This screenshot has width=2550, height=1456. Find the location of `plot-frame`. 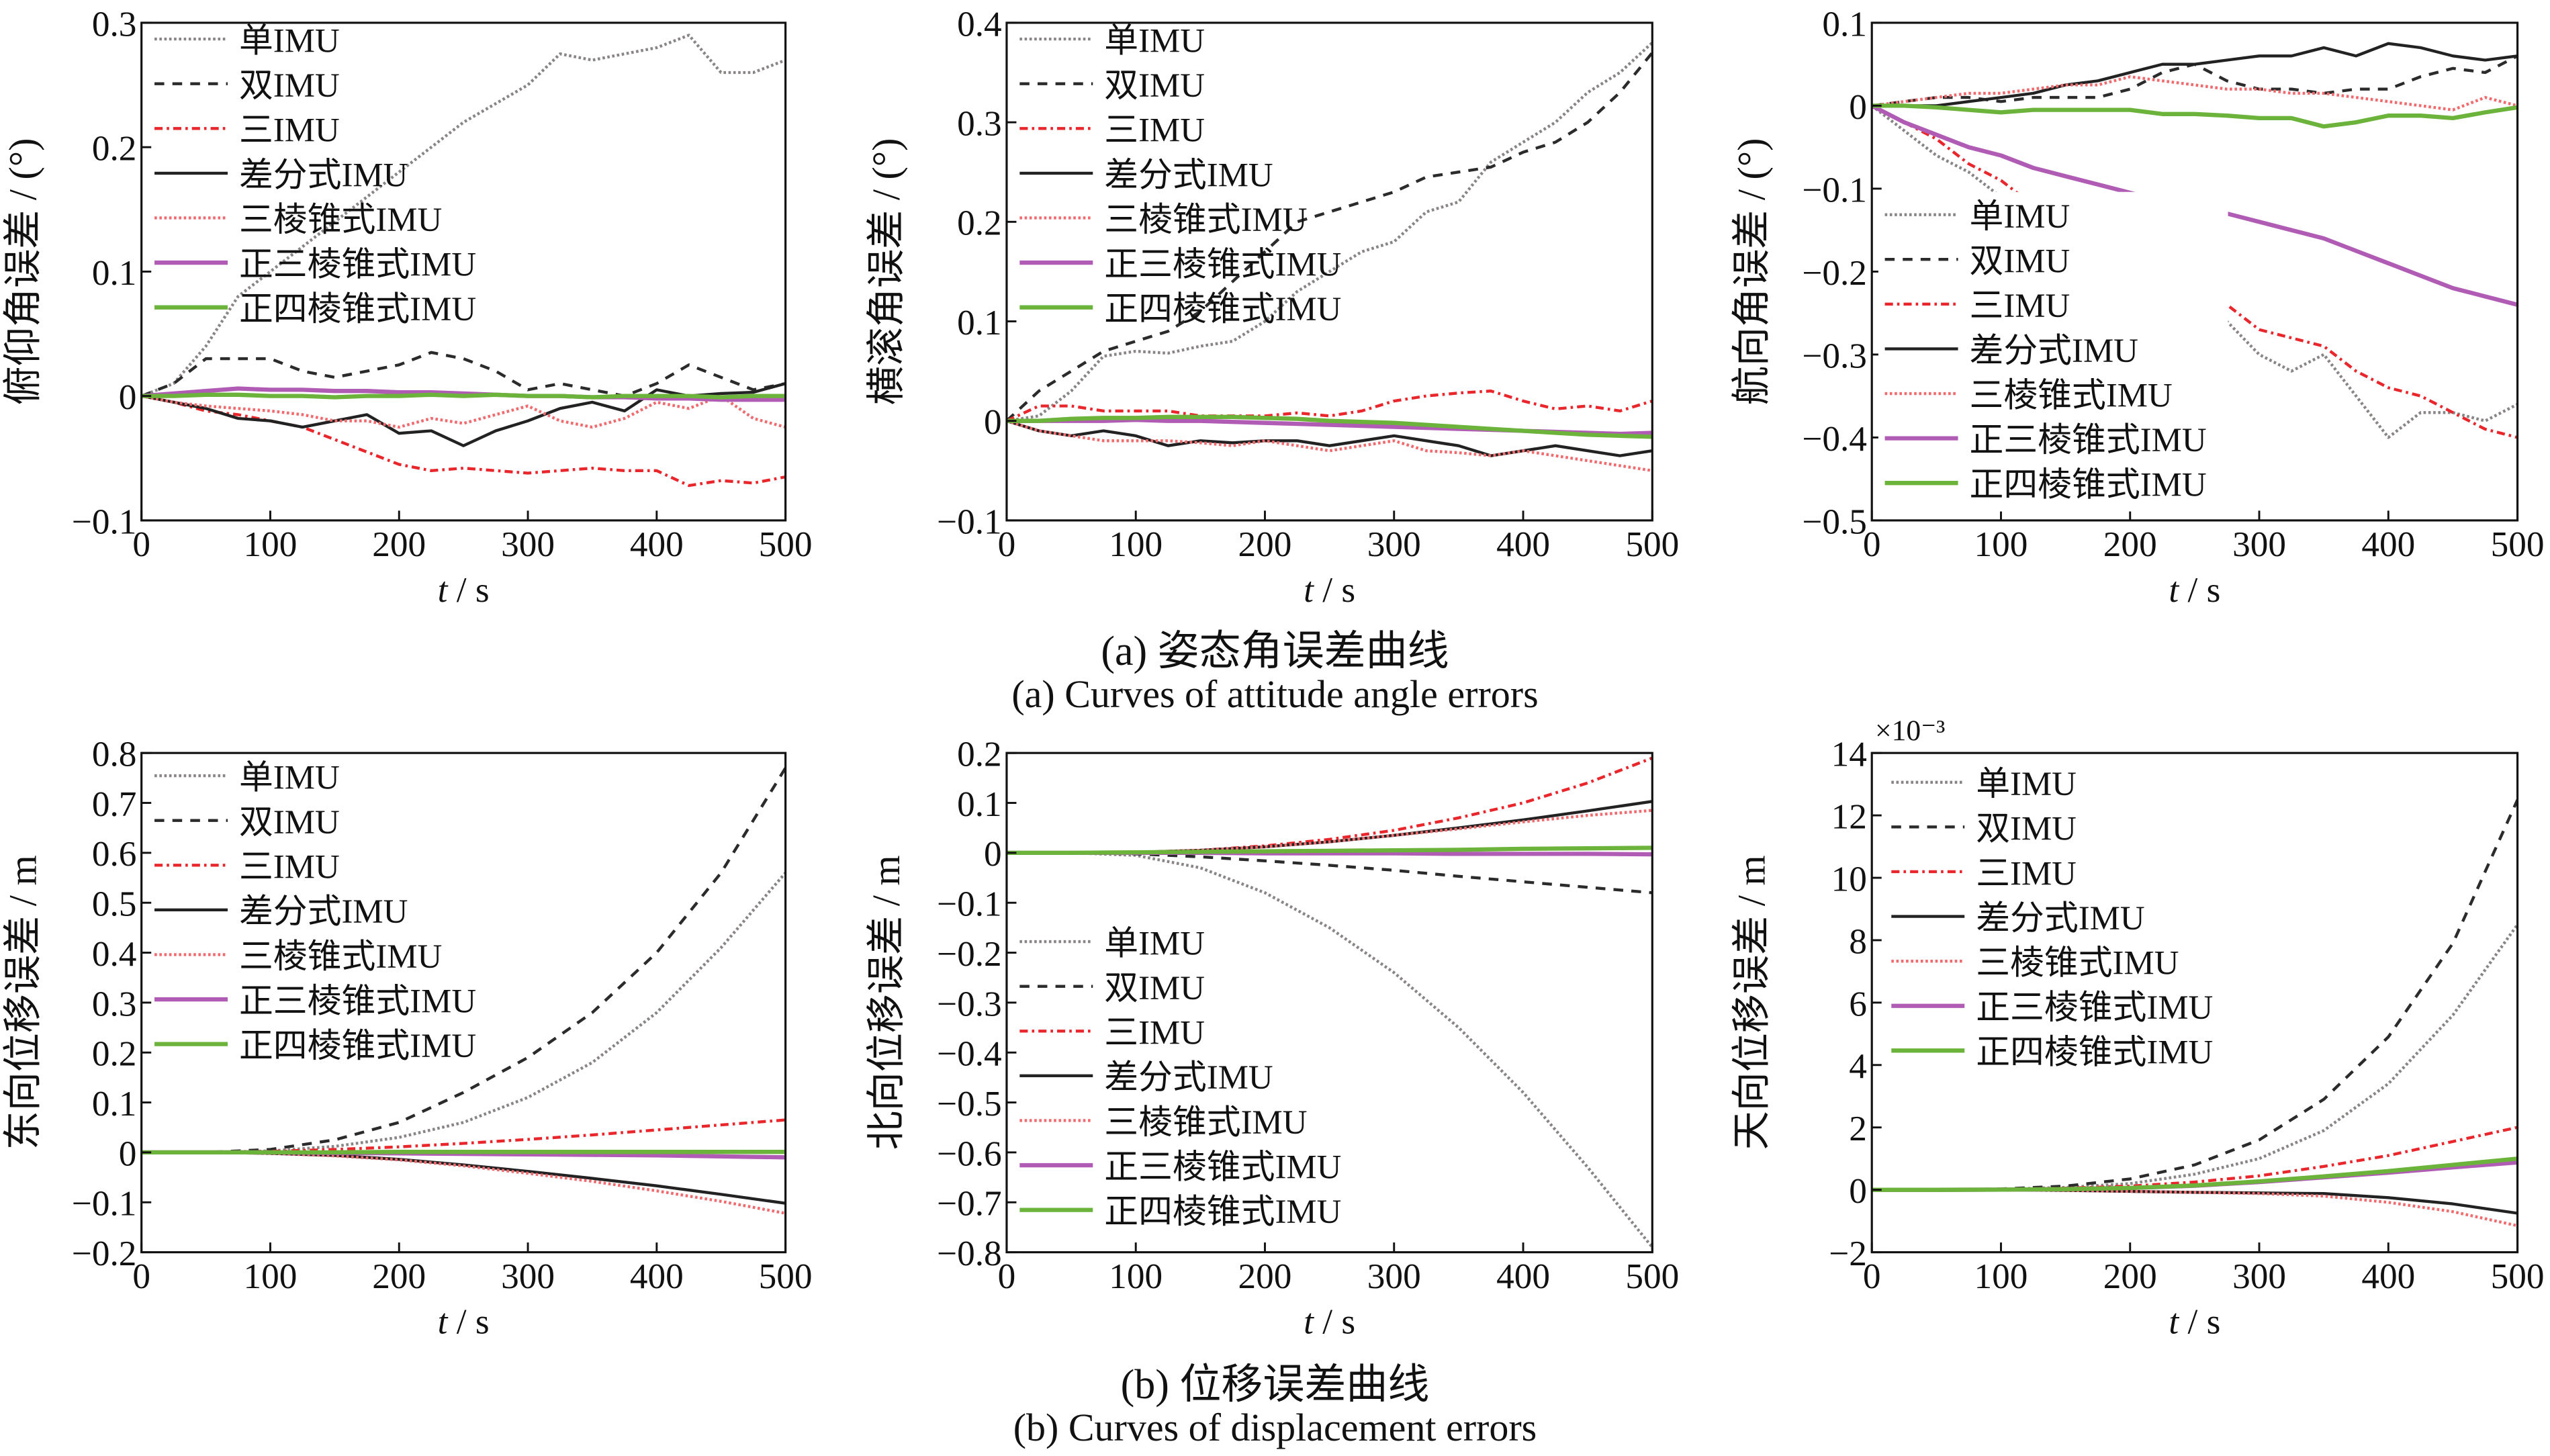

plot-frame is located at coordinates (1329, 271).